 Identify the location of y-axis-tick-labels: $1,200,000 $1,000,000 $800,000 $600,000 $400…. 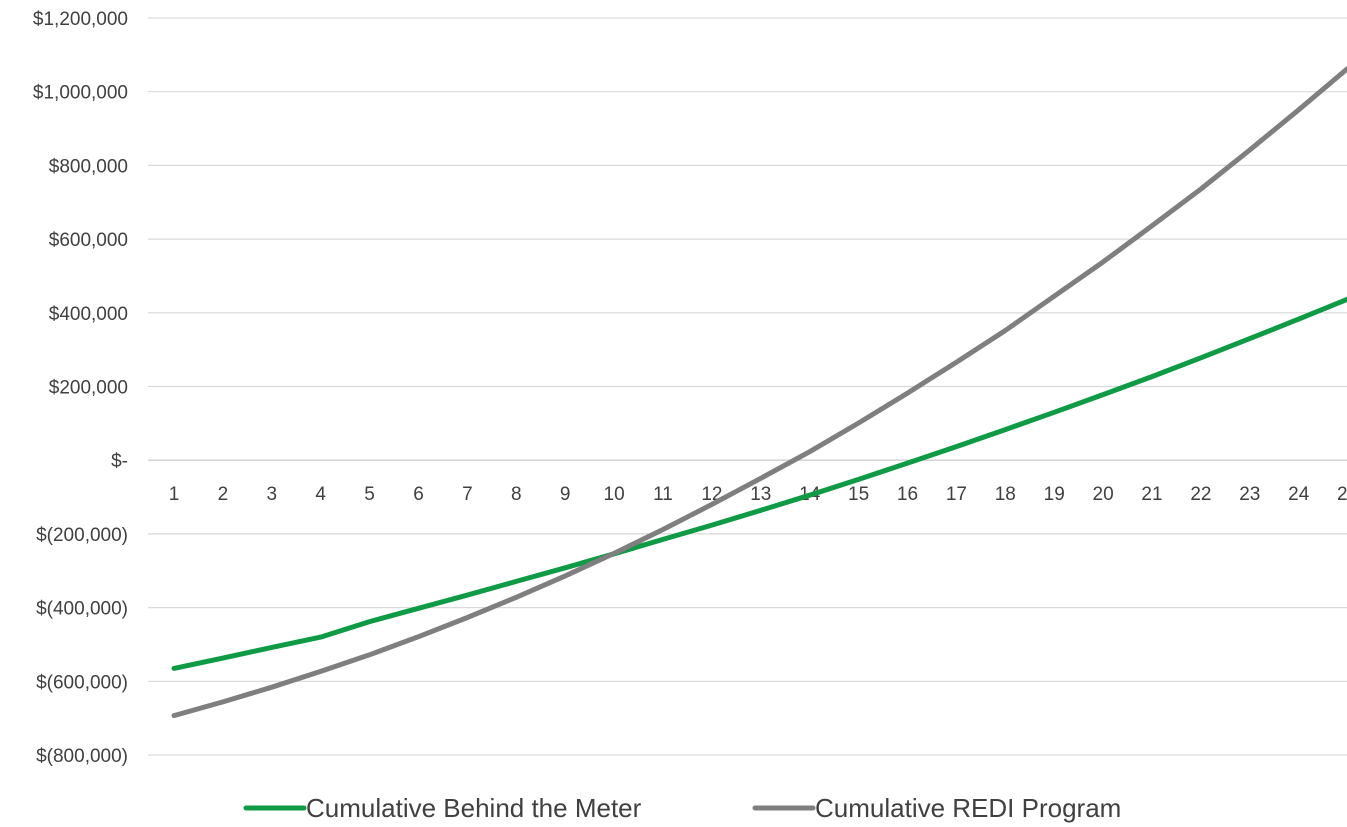
(80, 388).